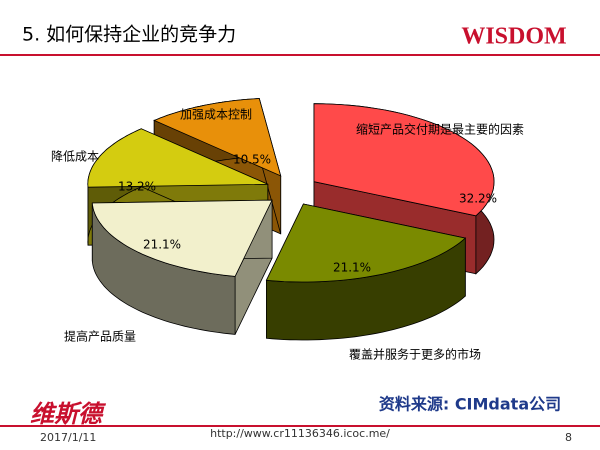 This screenshot has width=600, height=450. Describe the element at coordinates (252, 160) in the screenshot. I see `value-label: 10.5%` at that location.